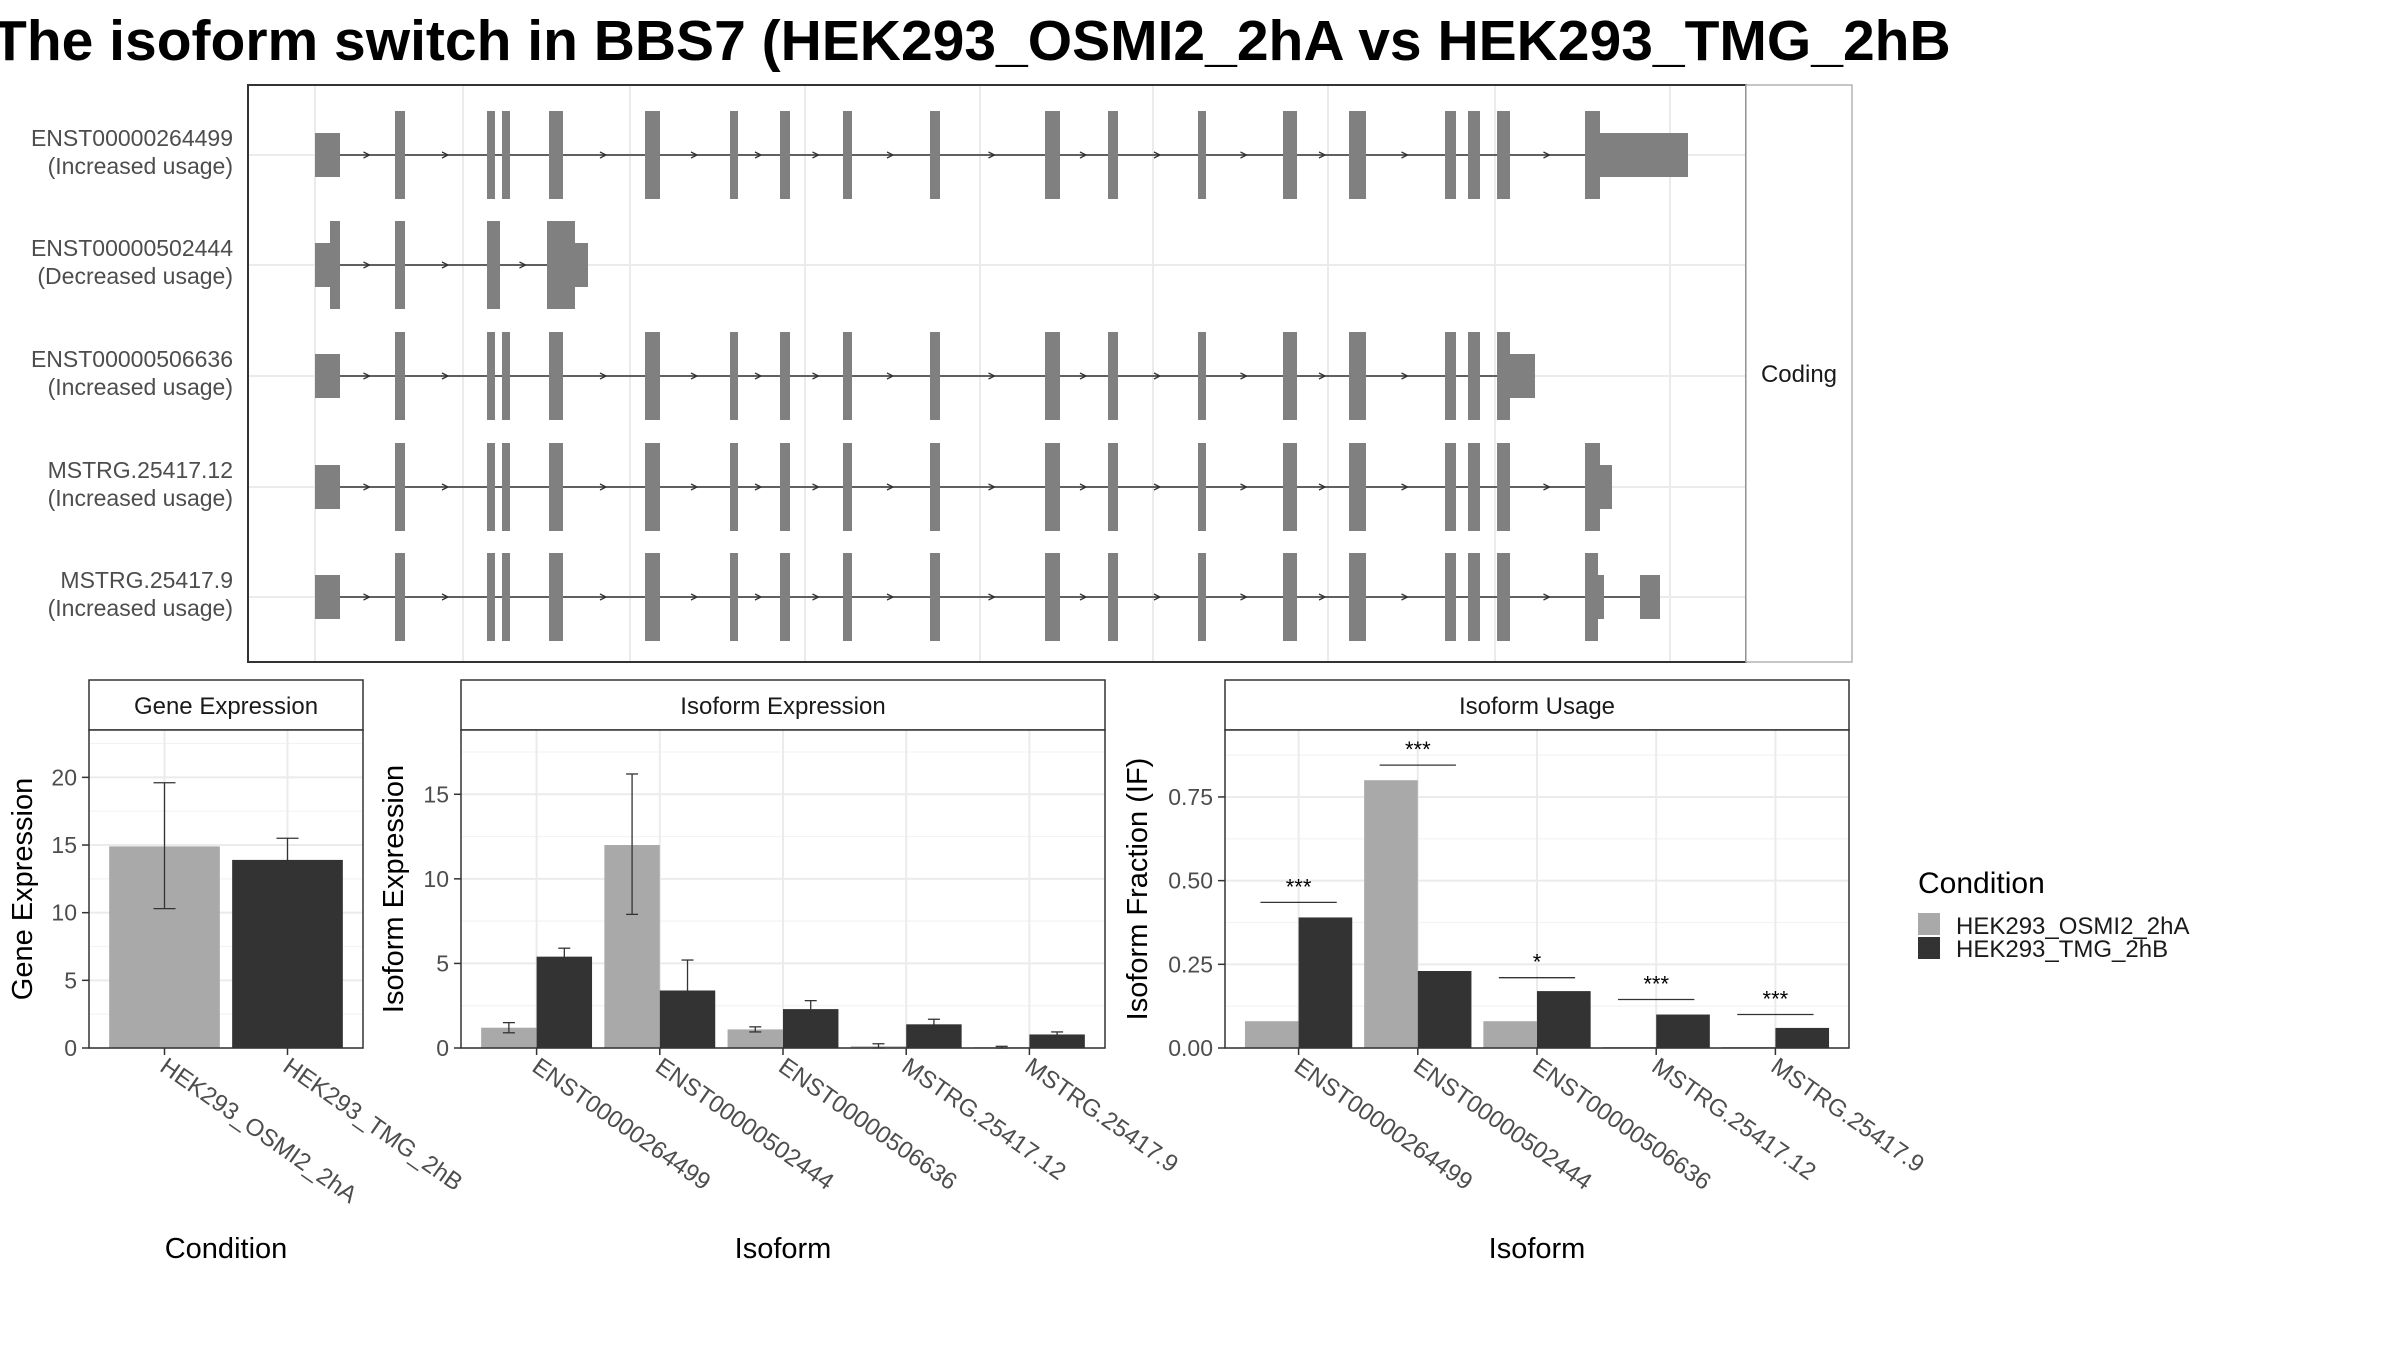  Describe the element at coordinates (442, 963) in the screenshot. I see `y-tick-label: 5` at that location.